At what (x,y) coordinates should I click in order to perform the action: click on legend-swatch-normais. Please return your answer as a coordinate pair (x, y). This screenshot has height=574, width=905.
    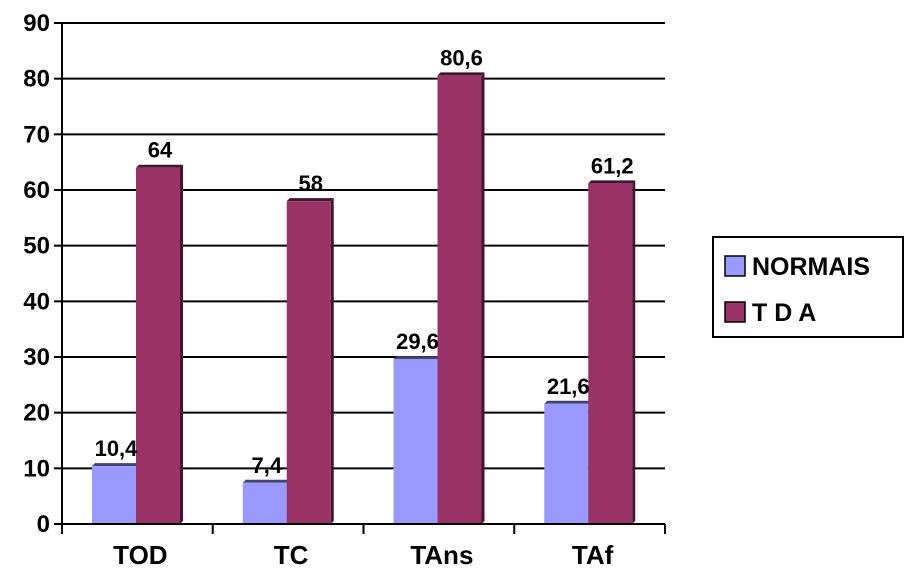
    Looking at the image, I should click on (735, 266).